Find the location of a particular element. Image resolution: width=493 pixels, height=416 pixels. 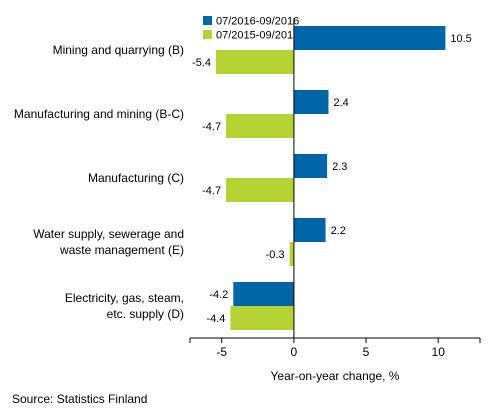

x-tick-label: 5 is located at coordinates (366, 352).